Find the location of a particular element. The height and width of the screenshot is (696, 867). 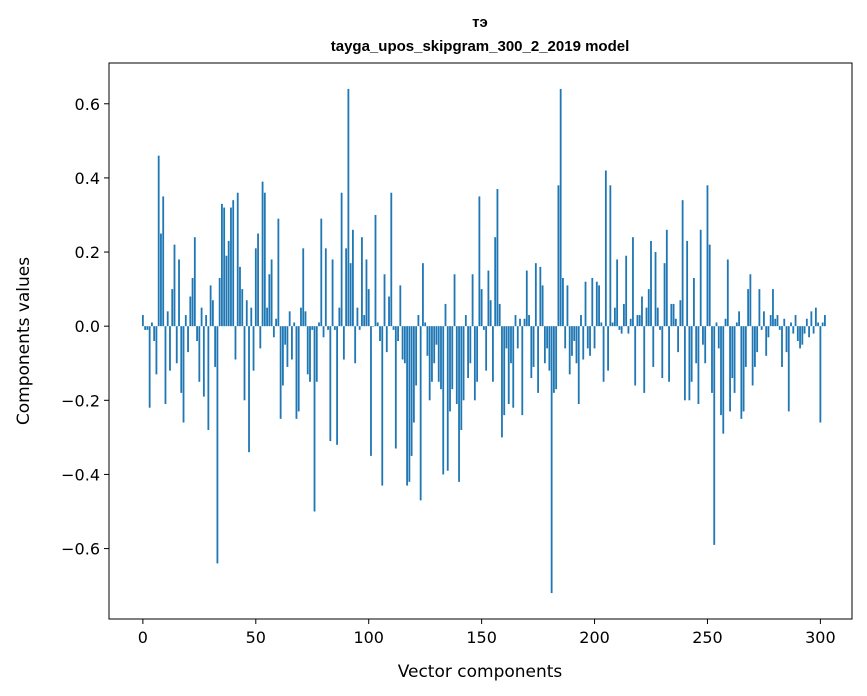

y-tick-label: −0.4 is located at coordinates (80, 474).